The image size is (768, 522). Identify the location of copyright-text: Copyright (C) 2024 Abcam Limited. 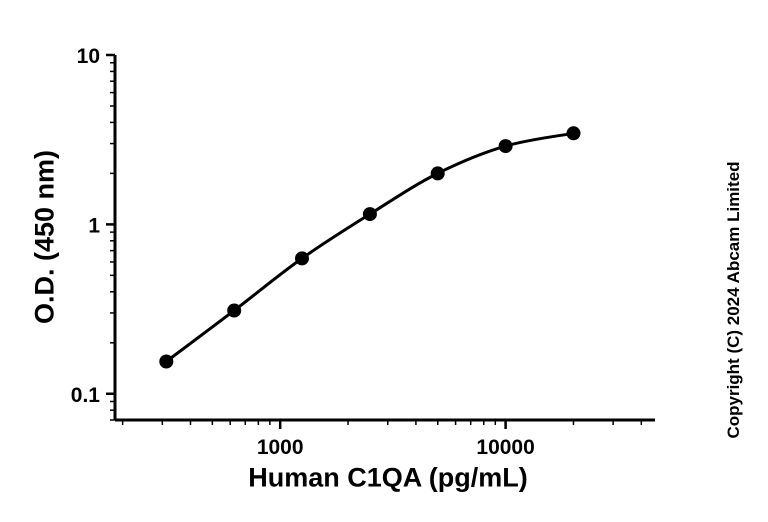
(733, 300).